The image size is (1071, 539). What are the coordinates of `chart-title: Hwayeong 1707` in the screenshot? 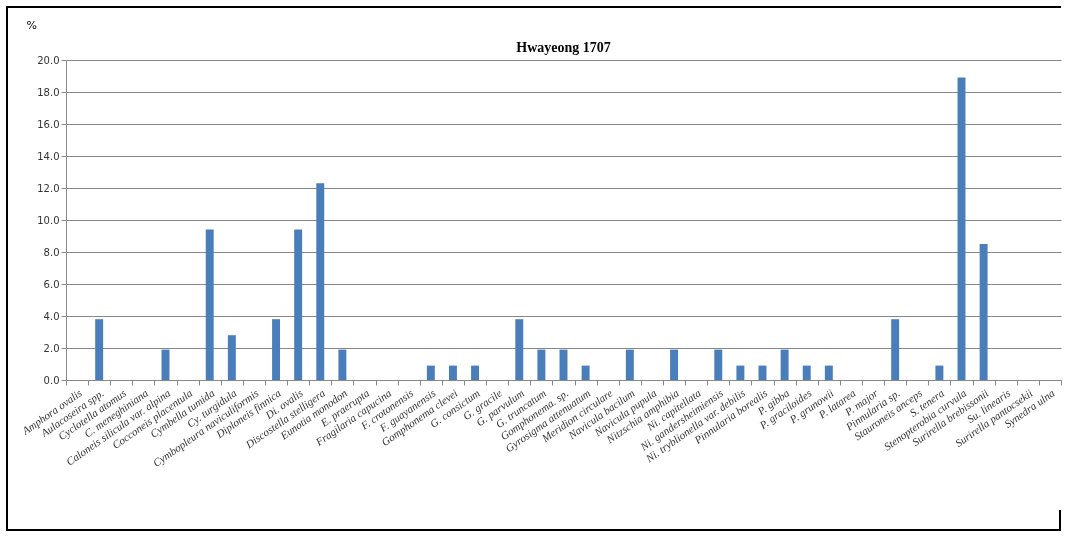 It's located at (563, 47).